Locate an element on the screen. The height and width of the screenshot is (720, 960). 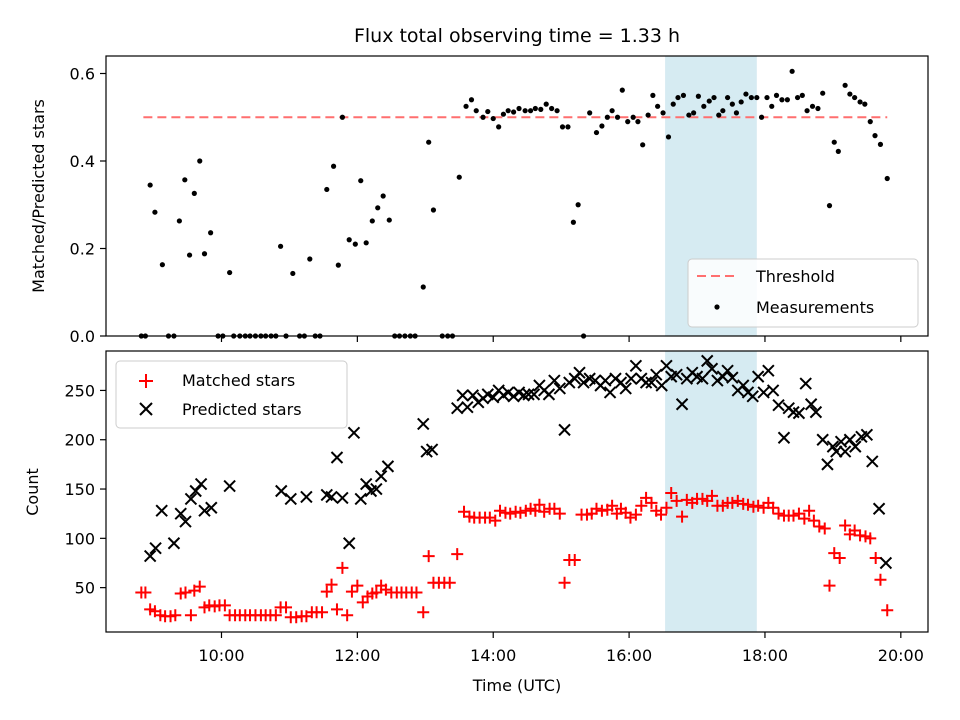
legend-measurements-swatch is located at coordinates (717, 307).